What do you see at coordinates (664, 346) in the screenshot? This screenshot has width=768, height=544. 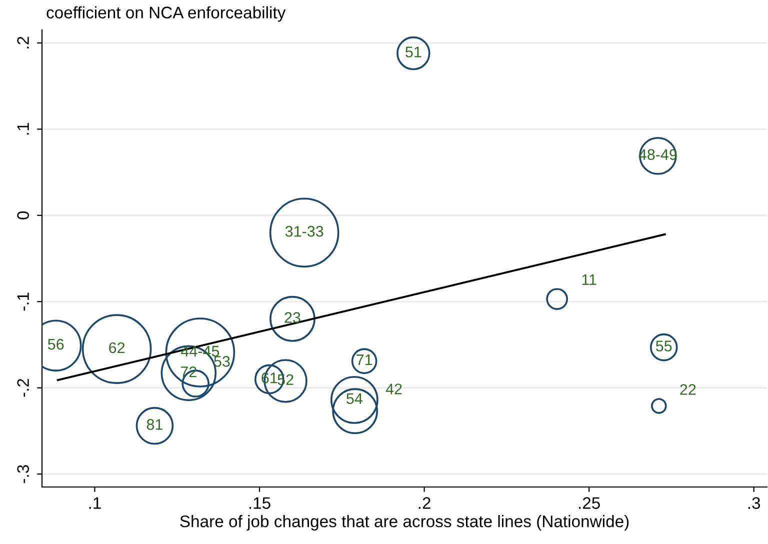 I see `annotation: 55` at bounding box center [664, 346].